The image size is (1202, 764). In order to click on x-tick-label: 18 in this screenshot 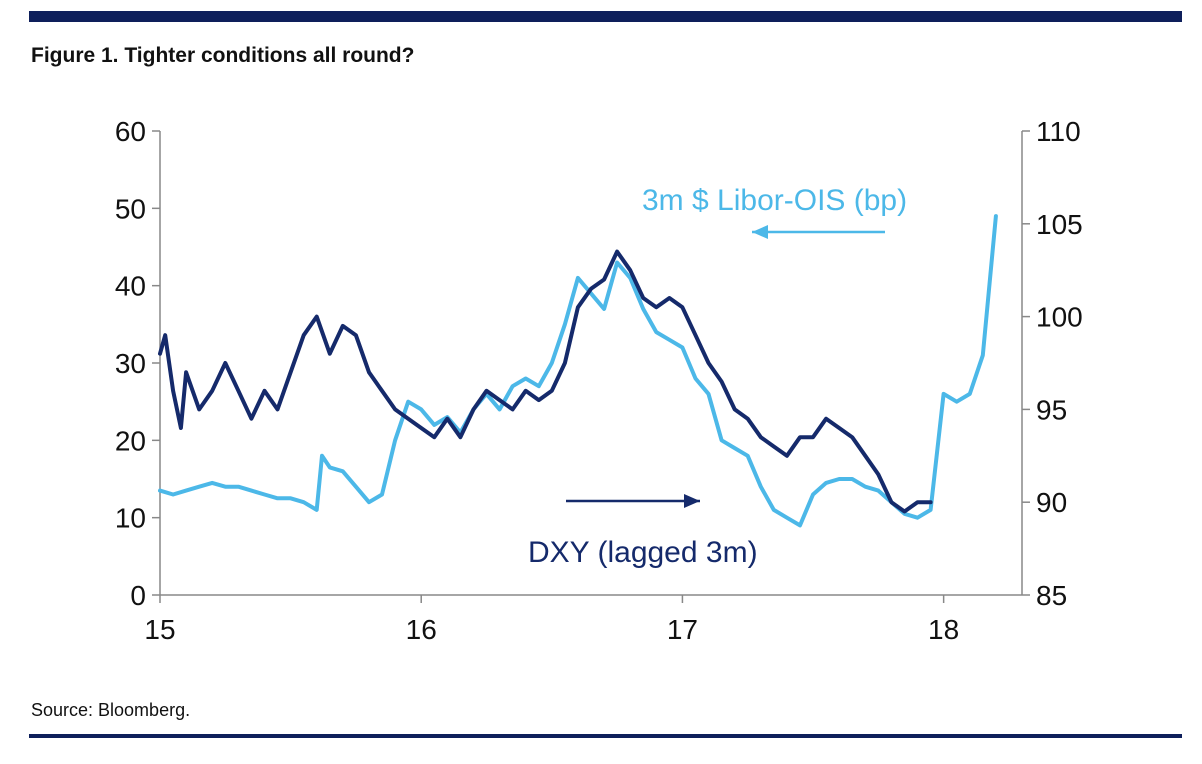, I will do `click(943, 629)`.